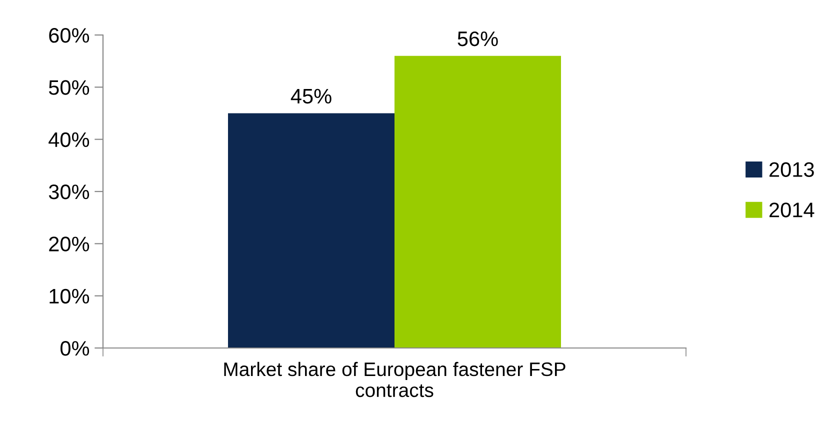 This screenshot has height=438, width=823. Describe the element at coordinates (792, 210) in the screenshot. I see `legend-label: 2014` at that location.